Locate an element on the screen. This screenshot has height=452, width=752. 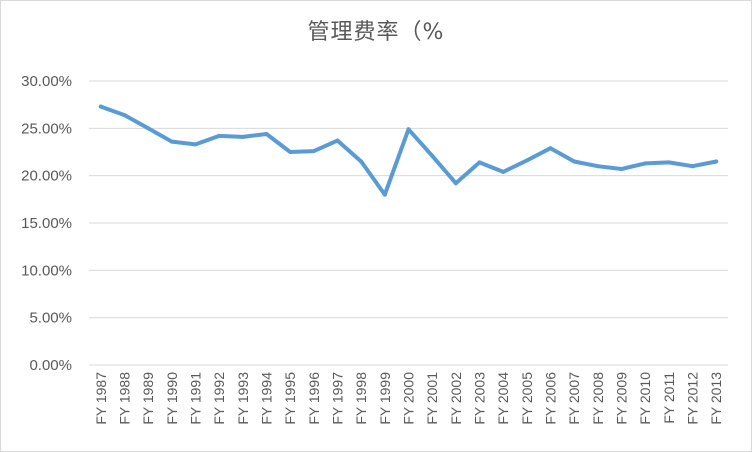
x-tick-label: FY 2007 is located at coordinates (574, 398).